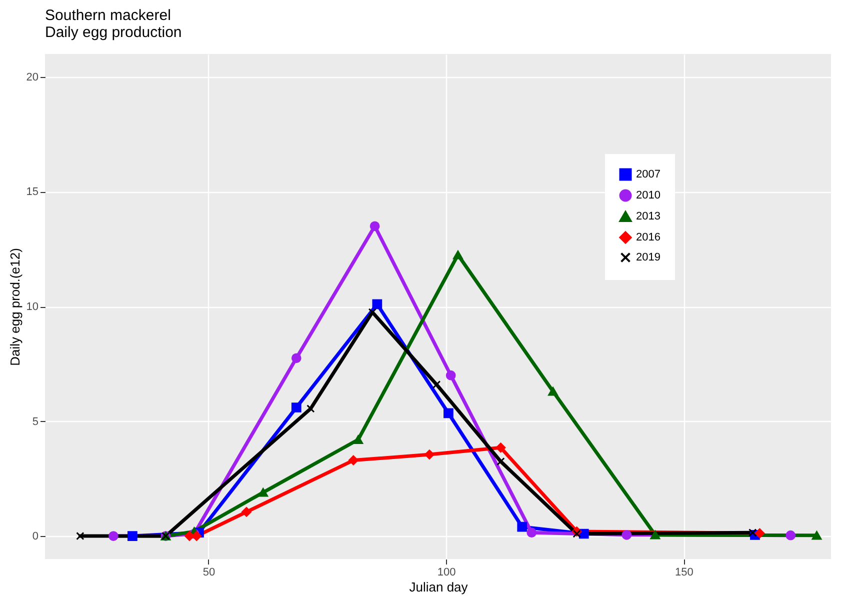 The height and width of the screenshot is (600, 841). I want to click on x-axis-title: Julian day, so click(438, 587).